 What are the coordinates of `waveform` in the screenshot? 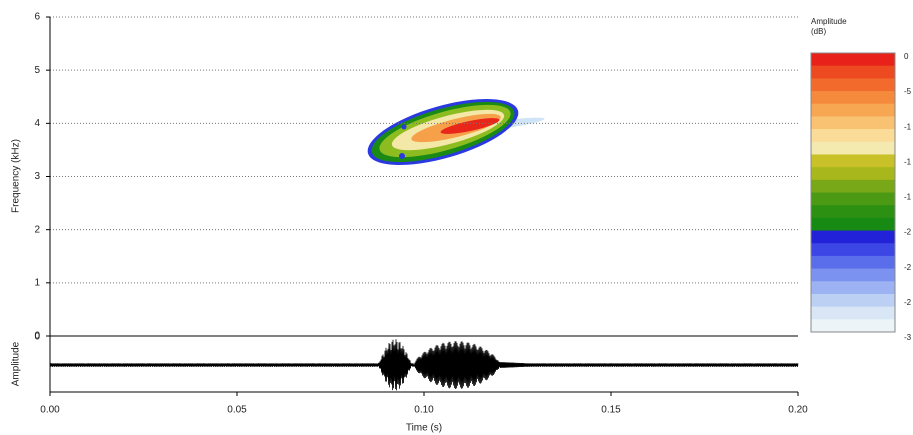 It's located at (424, 365).